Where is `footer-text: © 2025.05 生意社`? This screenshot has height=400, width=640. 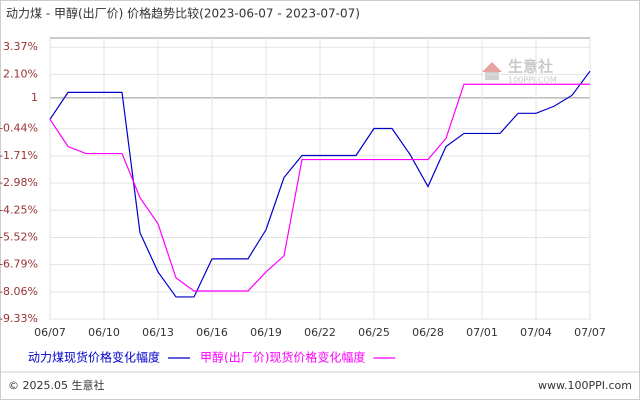
footer-text: © 2025.05 生意社 is located at coordinates (56, 385).